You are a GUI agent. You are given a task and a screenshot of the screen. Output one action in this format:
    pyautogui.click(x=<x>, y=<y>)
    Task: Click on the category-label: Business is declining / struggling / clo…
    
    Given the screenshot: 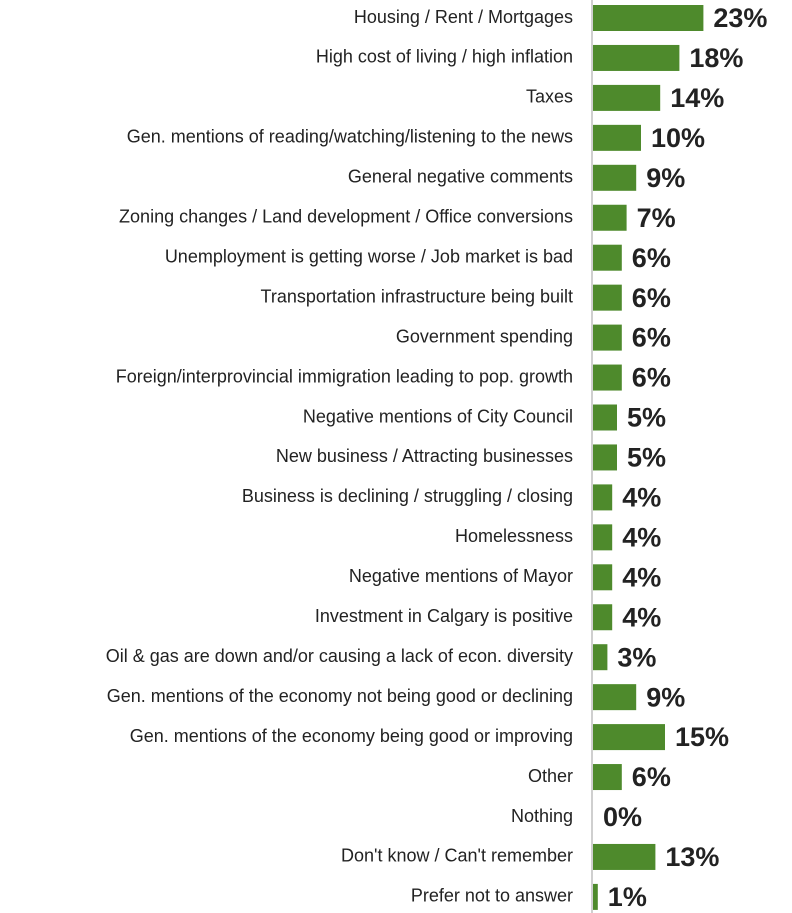 What is the action you would take?
    pyautogui.click(x=407, y=496)
    